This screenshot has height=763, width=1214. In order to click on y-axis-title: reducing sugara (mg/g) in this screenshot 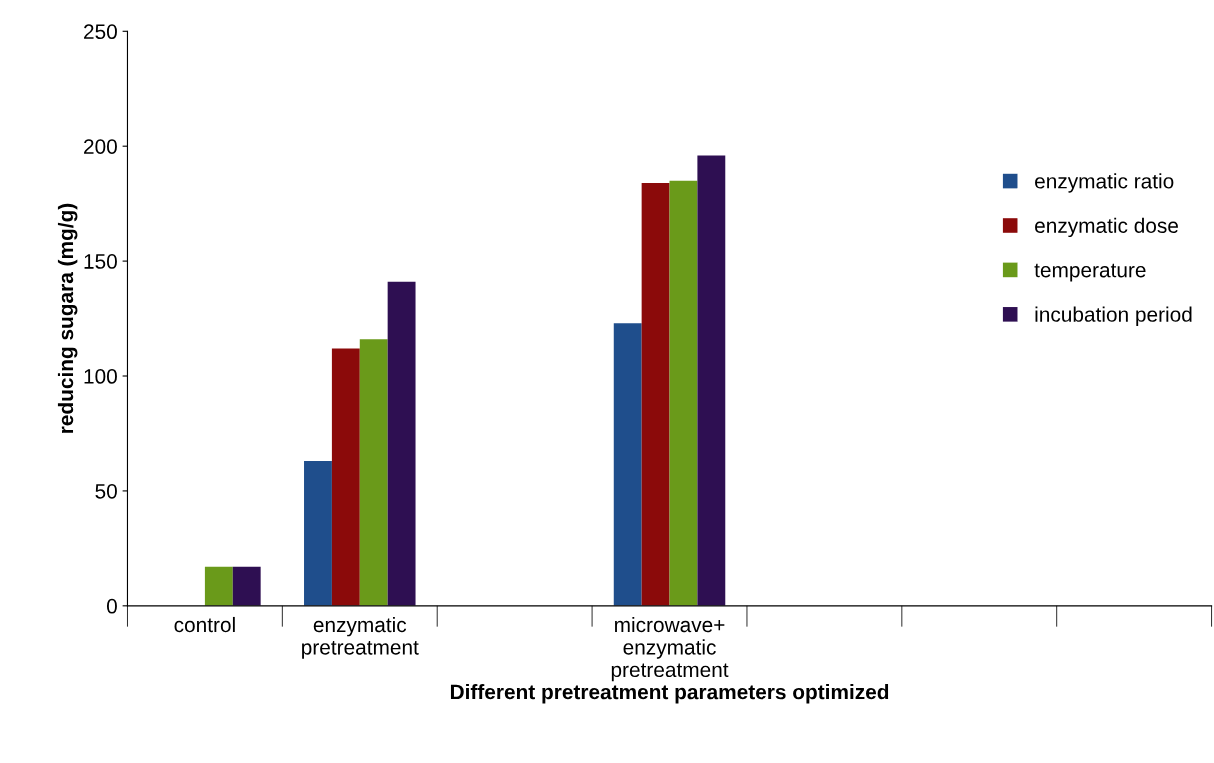, I will do `click(67, 318)`.